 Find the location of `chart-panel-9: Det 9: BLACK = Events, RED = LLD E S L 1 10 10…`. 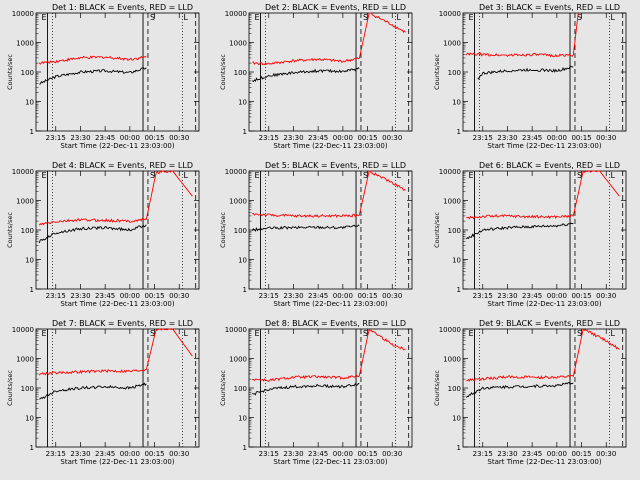

chart-panel-9: Det 9: BLACK = Events, RED = LLD E S L 1 10 10… is located at coordinates (530, 392).